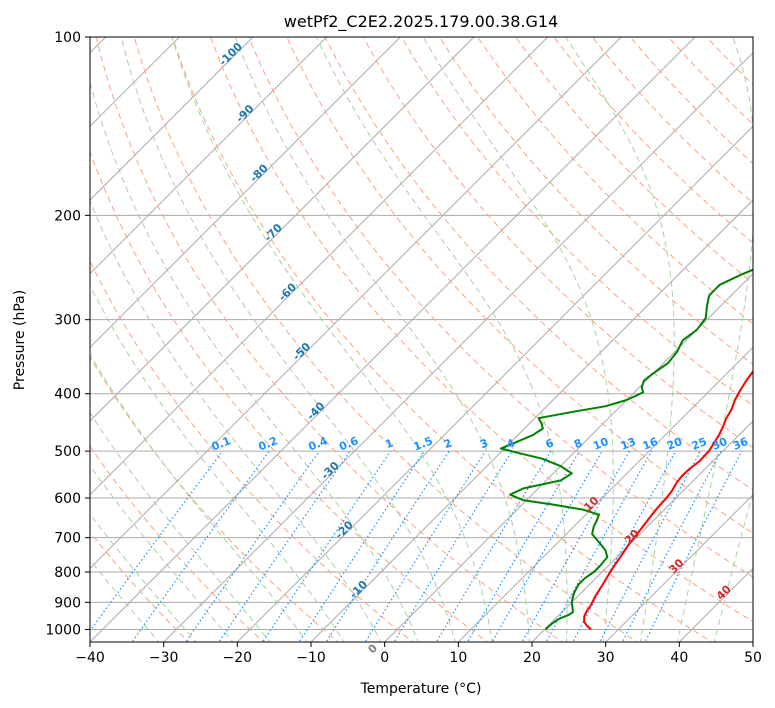  Describe the element at coordinates (606, 658) in the screenshot. I see `x-tick-label: 30` at that location.